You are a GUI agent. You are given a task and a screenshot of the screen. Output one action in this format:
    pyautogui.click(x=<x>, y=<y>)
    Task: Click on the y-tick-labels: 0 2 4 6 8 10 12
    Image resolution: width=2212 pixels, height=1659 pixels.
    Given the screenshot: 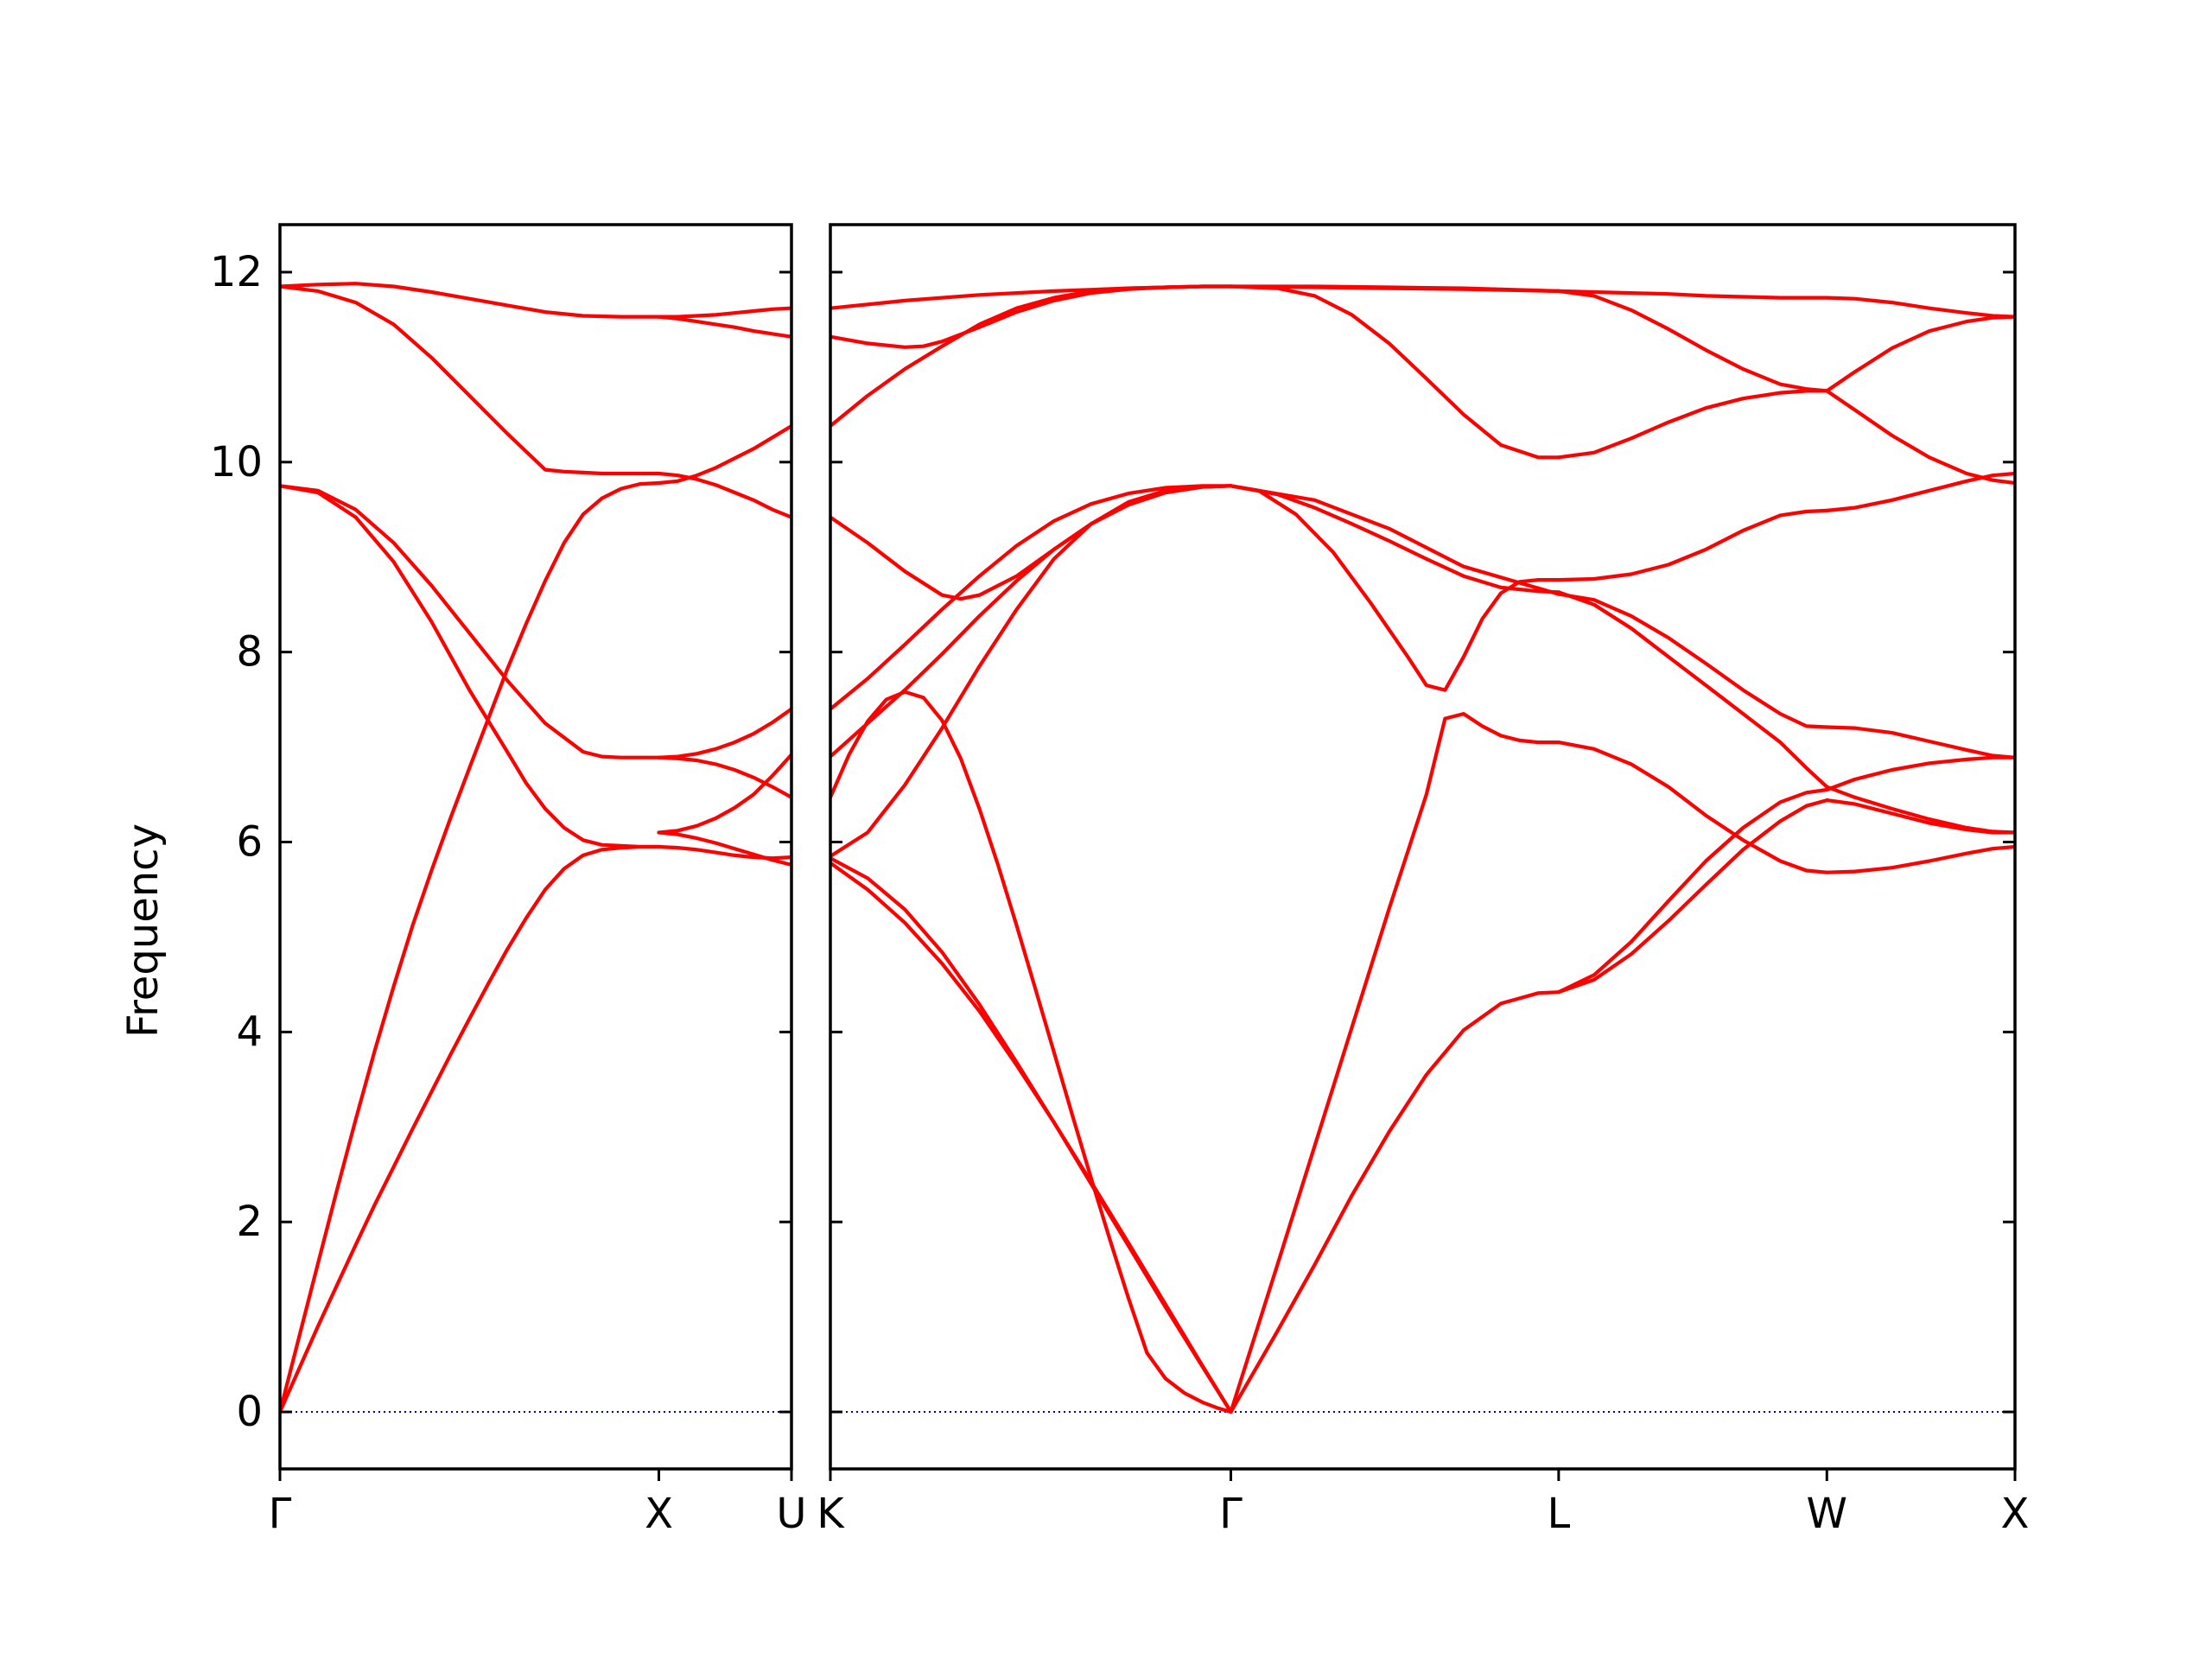 What is the action you would take?
    pyautogui.click(x=236, y=842)
    